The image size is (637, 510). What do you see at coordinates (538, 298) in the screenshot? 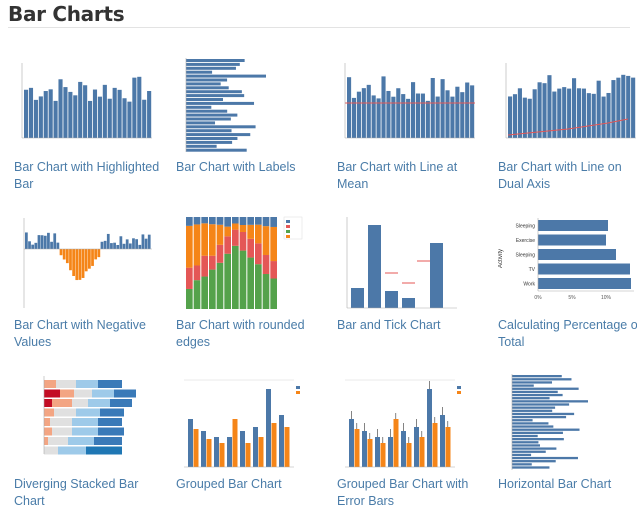
I see `tick-label: 0%` at bounding box center [538, 298].